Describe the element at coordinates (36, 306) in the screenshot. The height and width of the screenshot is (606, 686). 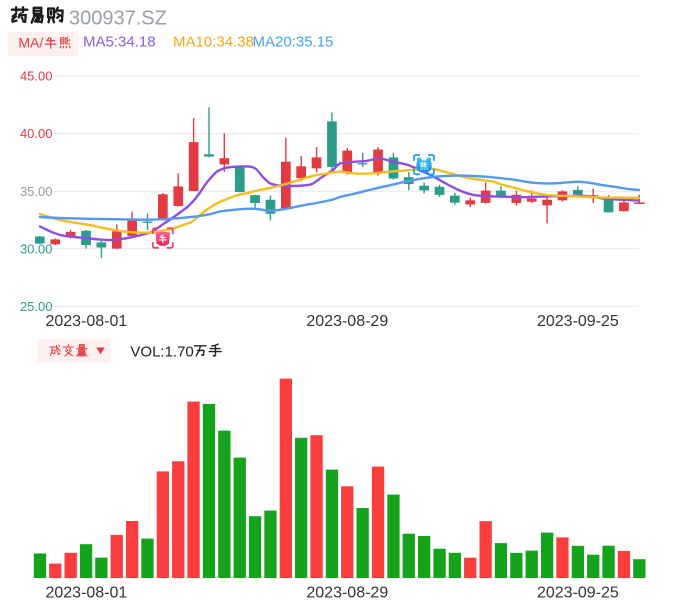
I see `svg-text: 25.00` at that location.